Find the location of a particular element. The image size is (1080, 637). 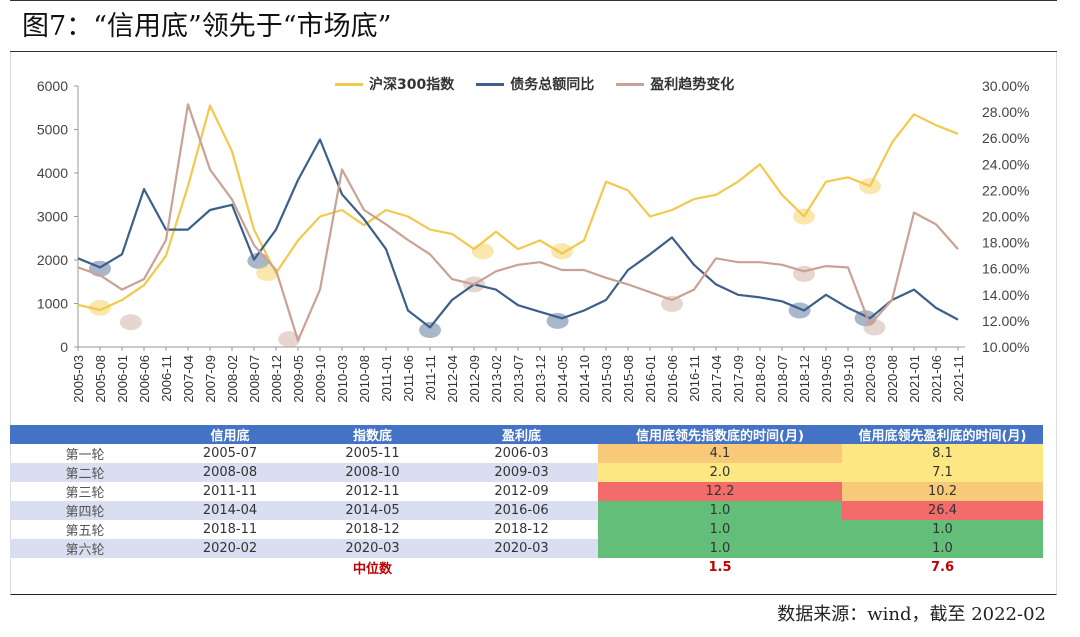

legend-label: 债务总额同比 is located at coordinates (552, 85).